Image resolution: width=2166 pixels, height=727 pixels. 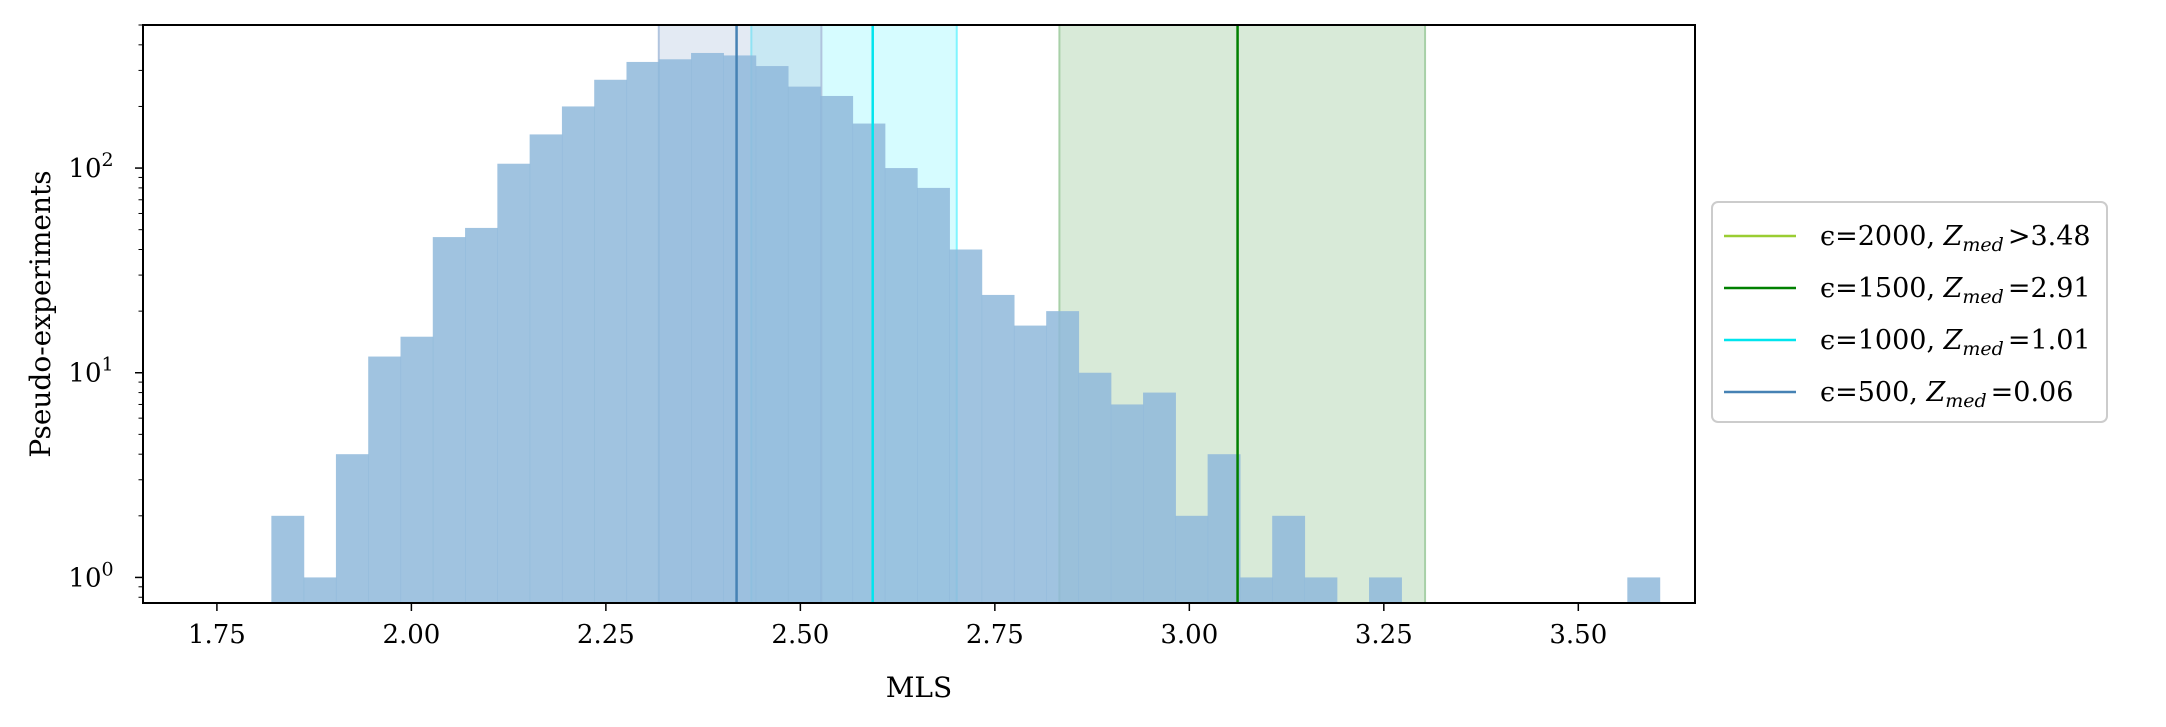 I want to click on y-tick-label: 10², so click(x=90, y=166).